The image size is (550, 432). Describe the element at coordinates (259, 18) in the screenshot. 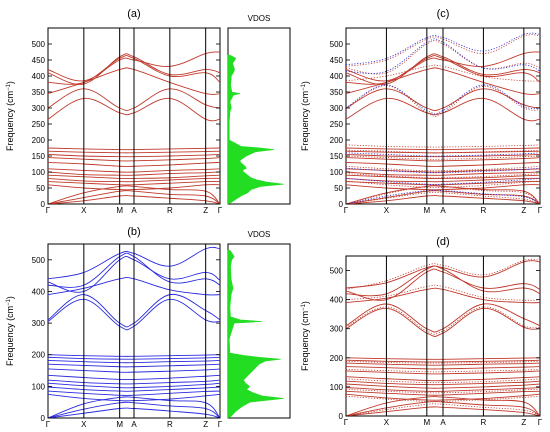

I see `panel-a-vdos-label: VDOS` at that location.